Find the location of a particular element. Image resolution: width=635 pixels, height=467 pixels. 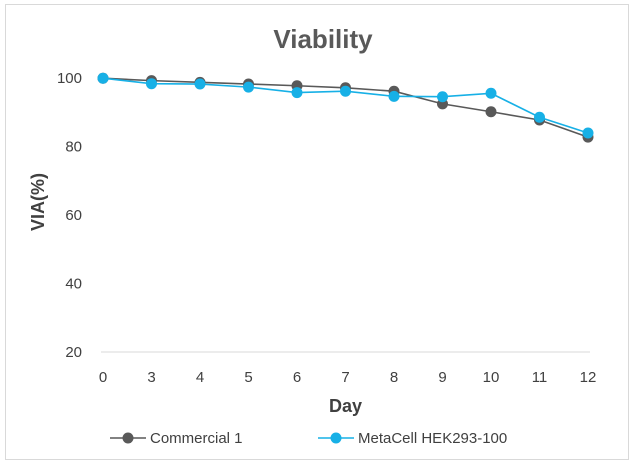

x-tick-label: 0 is located at coordinates (103, 377).